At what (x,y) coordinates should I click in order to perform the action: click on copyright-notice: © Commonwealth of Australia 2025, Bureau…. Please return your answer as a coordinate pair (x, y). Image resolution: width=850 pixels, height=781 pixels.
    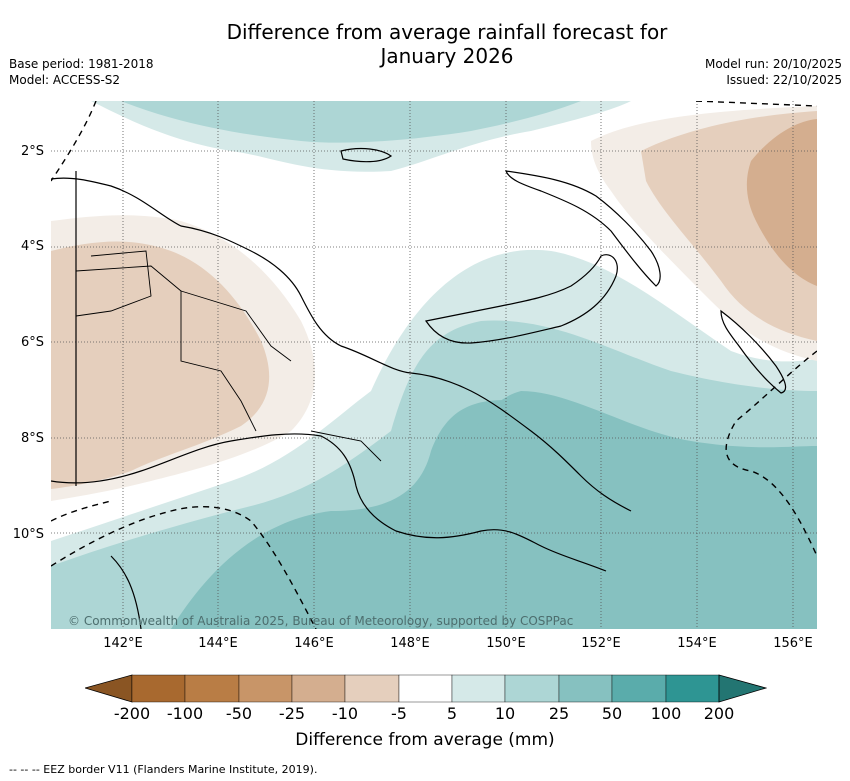
    Looking at the image, I should click on (321, 621).